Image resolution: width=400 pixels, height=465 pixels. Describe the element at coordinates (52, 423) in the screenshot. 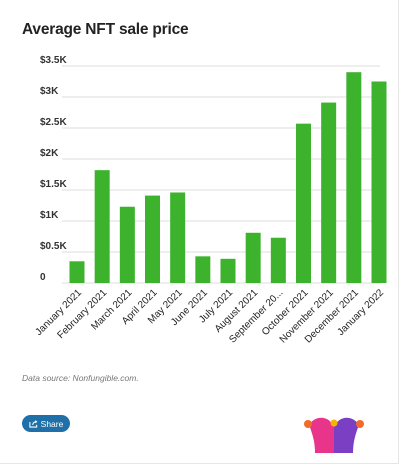

I see `share-label: Share` at that location.